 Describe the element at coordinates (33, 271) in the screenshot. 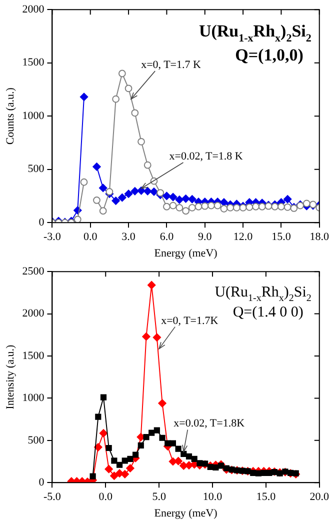

I see `y-tick-label: 2500` at that location.